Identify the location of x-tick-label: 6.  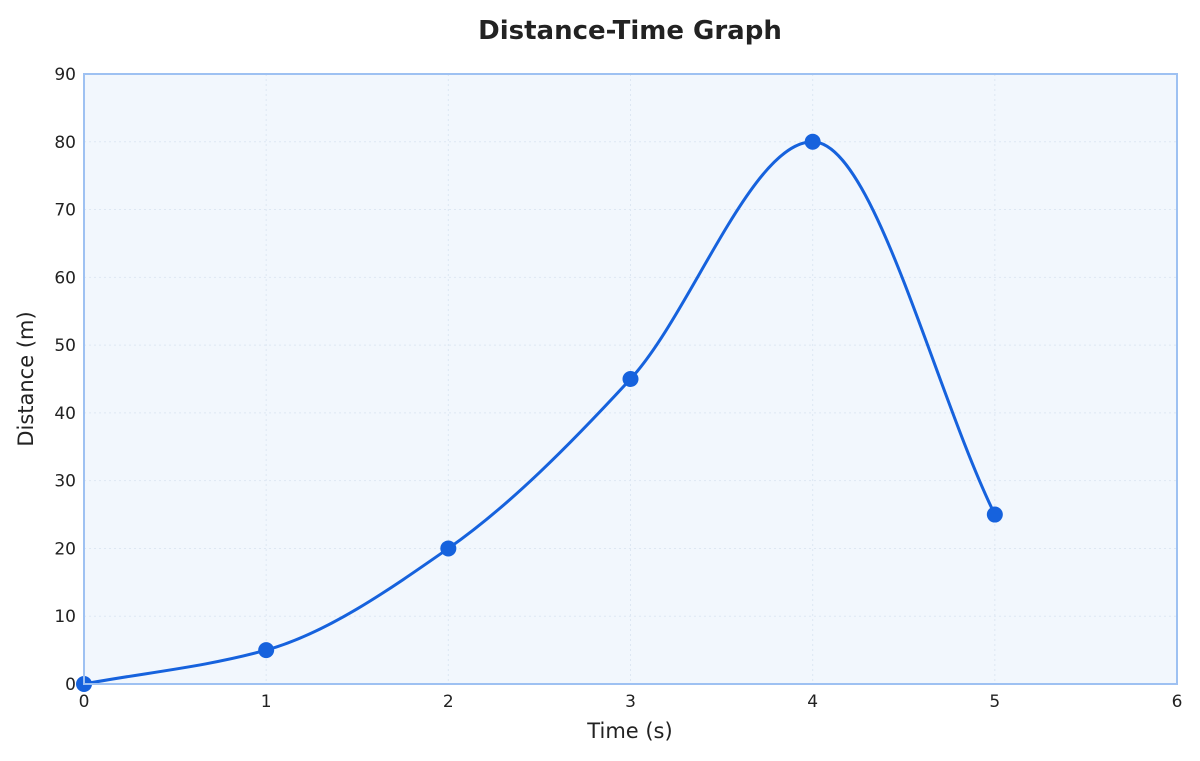
(1177, 702).